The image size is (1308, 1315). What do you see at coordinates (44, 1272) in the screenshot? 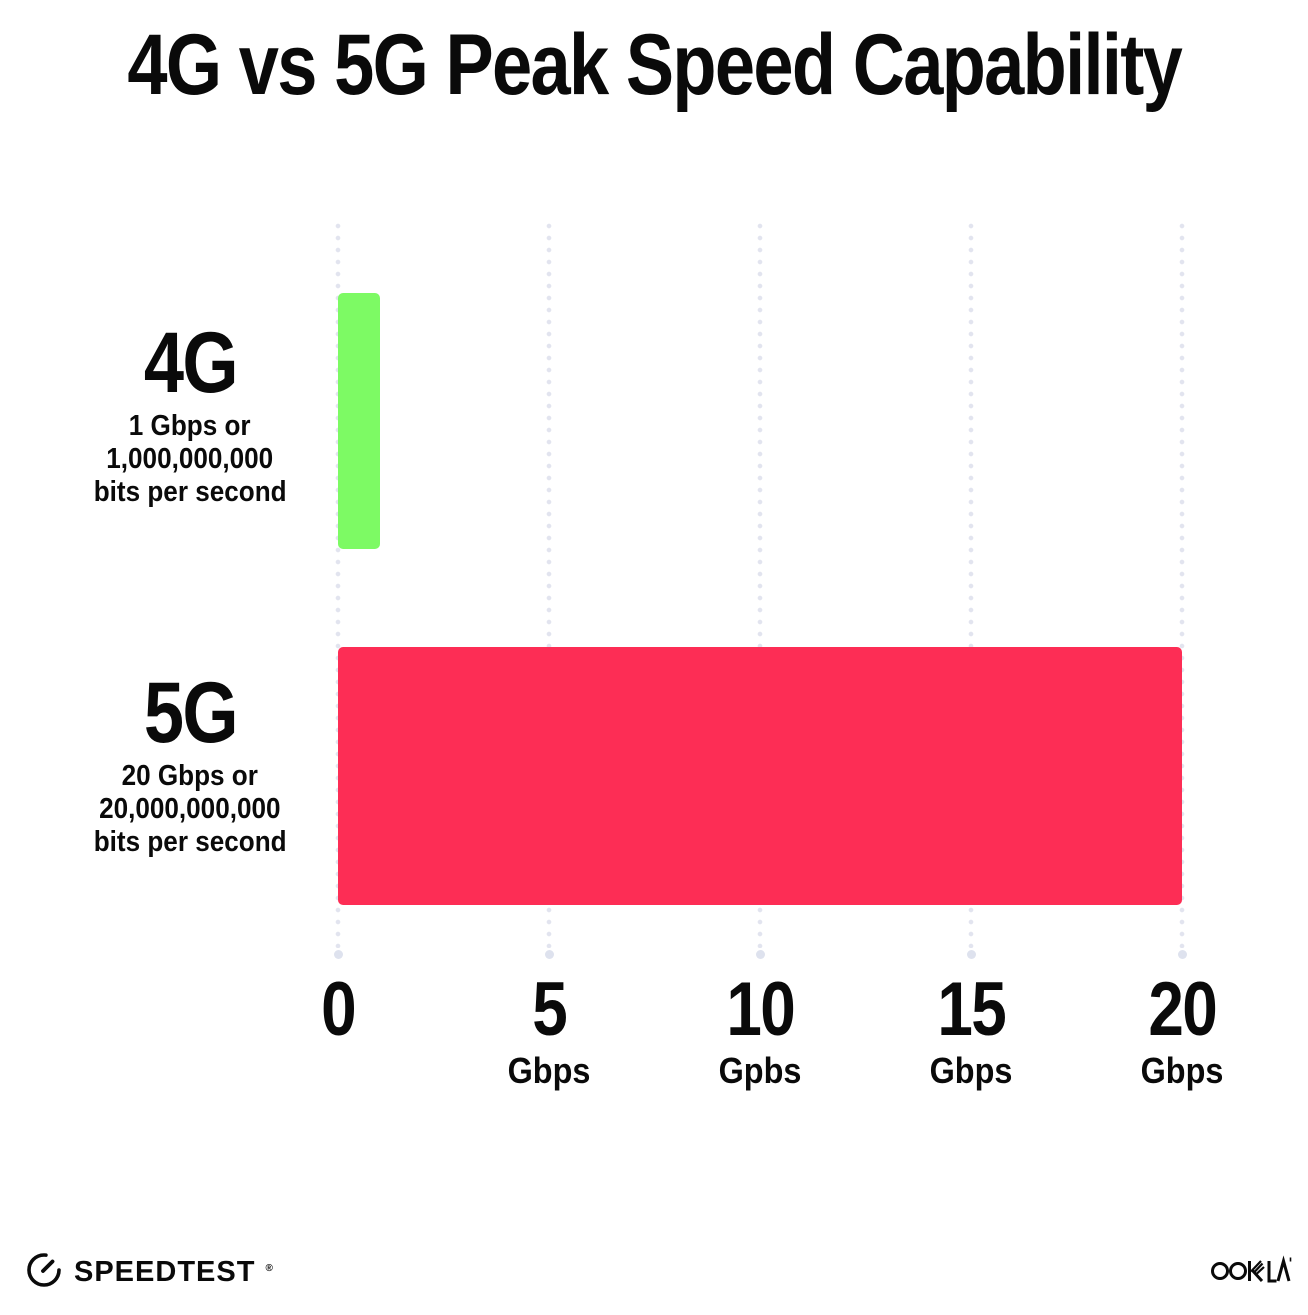
I see `speedometer-gauge-icon` at bounding box center [44, 1272].